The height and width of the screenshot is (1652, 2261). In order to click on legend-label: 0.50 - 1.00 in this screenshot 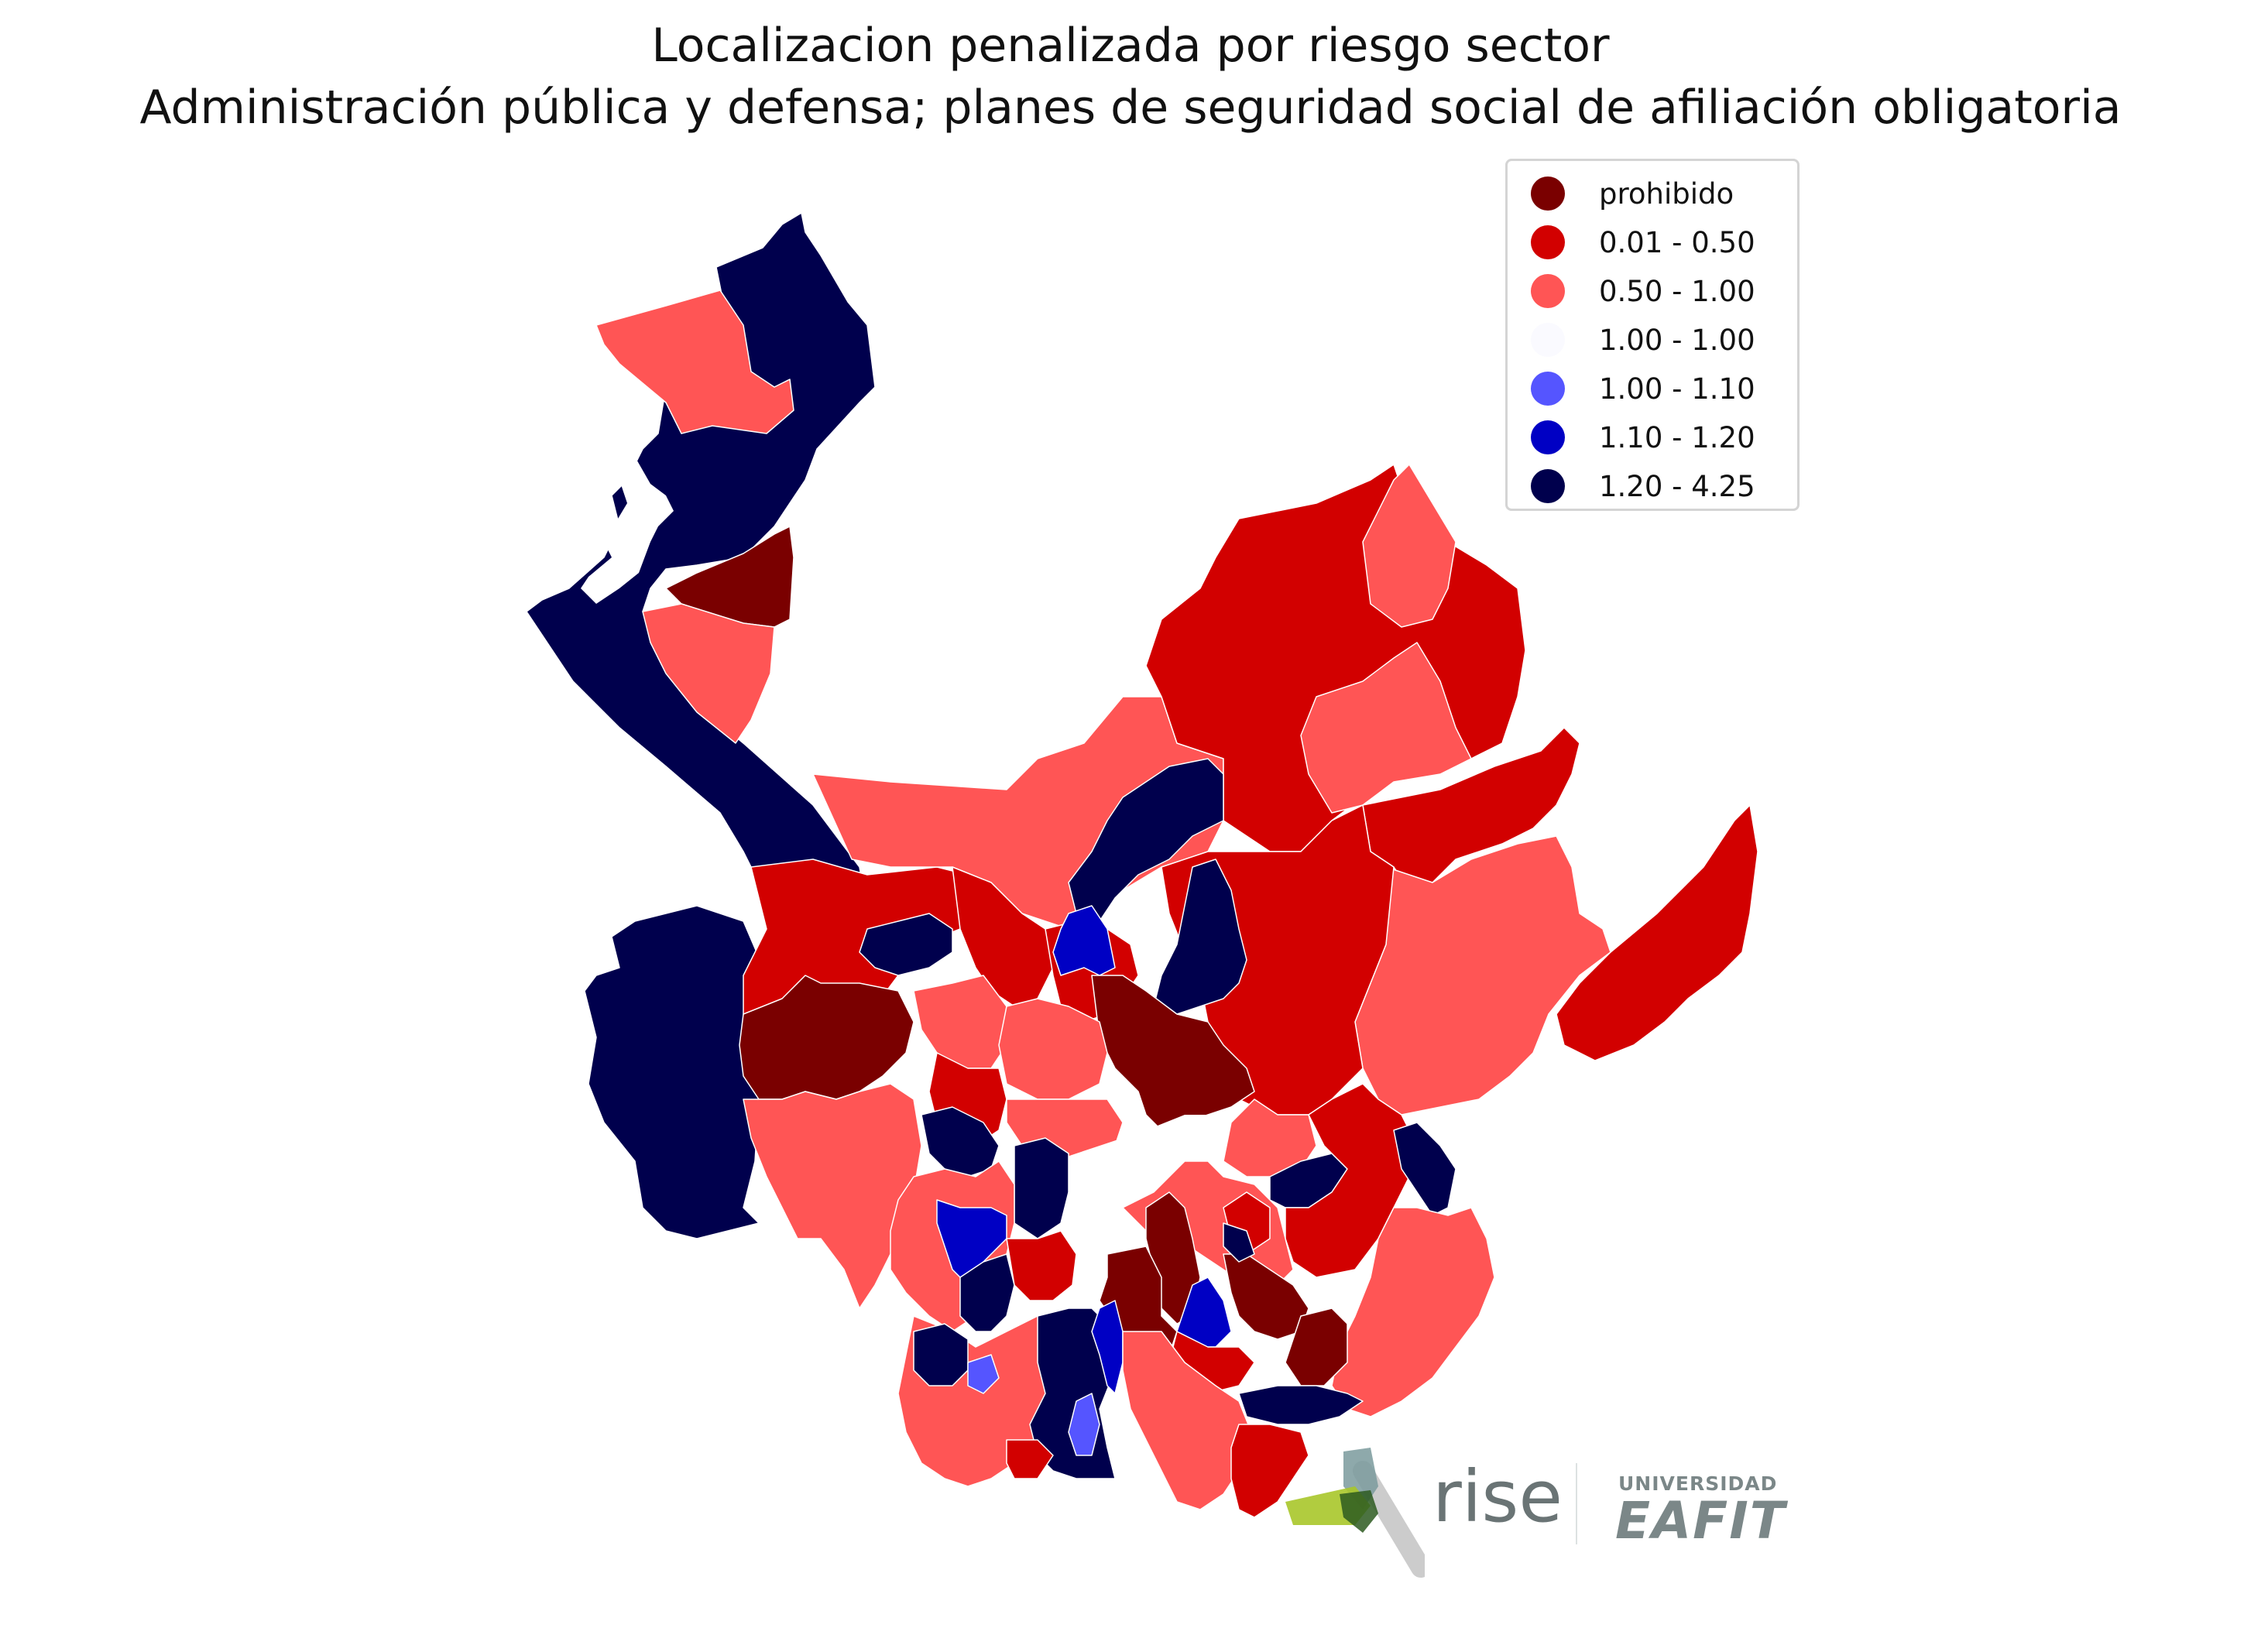, I will do `click(1677, 291)`.